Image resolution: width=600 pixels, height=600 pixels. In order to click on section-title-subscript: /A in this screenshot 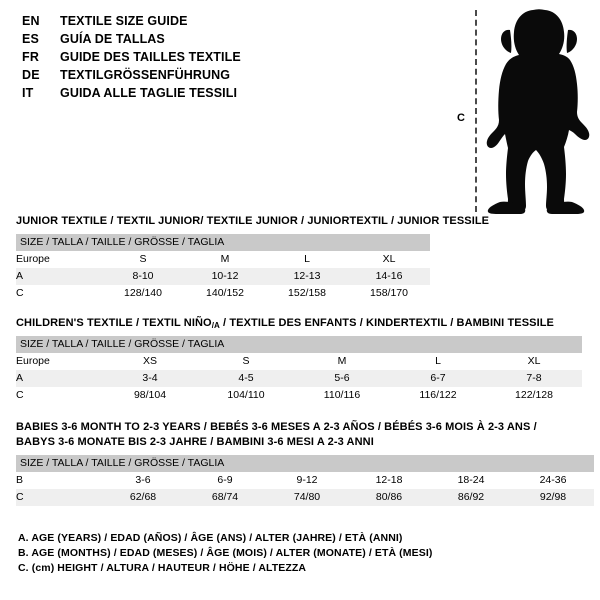, I will do `click(215, 325)`.